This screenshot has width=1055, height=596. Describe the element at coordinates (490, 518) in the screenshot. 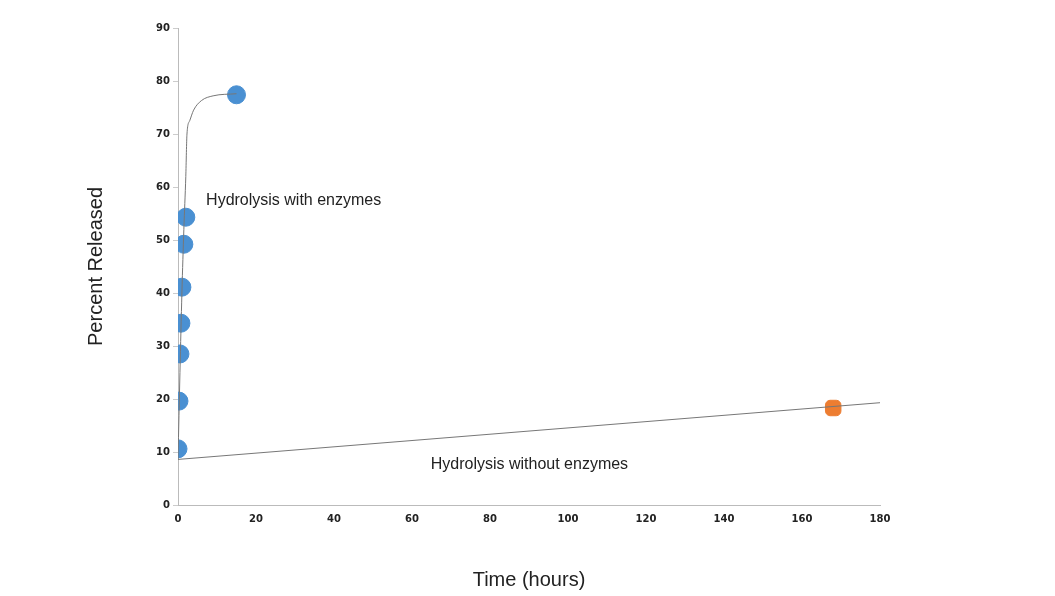

I see `x-tick-label: 80` at that location.